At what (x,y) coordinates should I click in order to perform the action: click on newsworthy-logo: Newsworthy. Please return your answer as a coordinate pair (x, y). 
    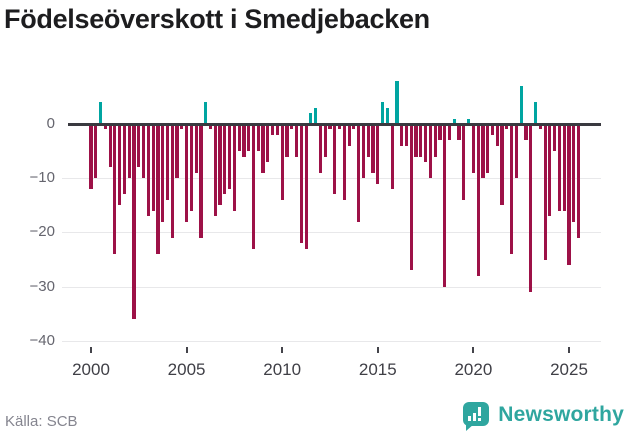
    Looking at the image, I should click on (543, 416).